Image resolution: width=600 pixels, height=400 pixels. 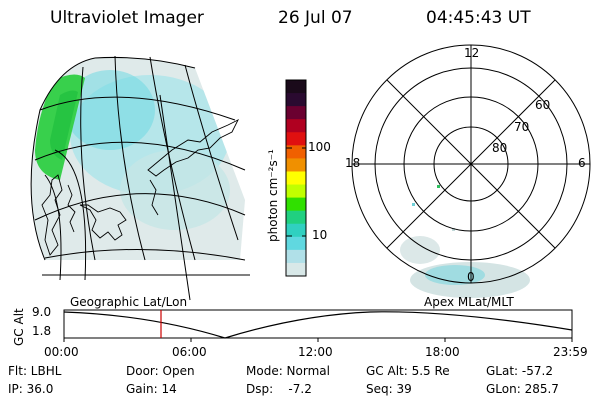 What do you see at coordinates (151, 389) in the screenshot?
I see `gain-info: Gain: 14` at bounding box center [151, 389].